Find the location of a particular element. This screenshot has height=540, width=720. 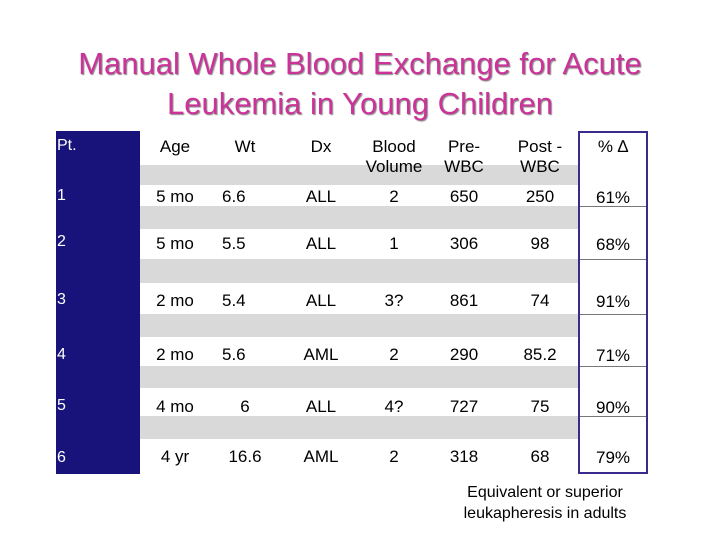

cell-pre-wbc: 861 is located at coordinates (464, 300).